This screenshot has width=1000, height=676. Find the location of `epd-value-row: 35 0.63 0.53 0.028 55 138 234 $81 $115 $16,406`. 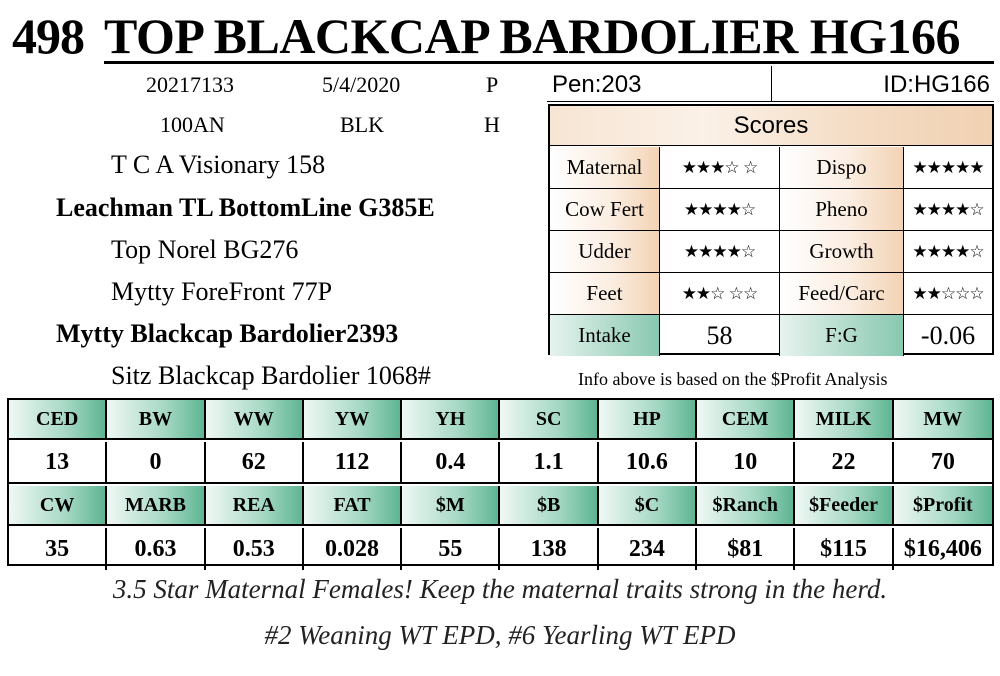

epd-value-row: 35 0.63 0.53 0.028 55 138 234 $81 $115 $16,406 is located at coordinates (500, 549).